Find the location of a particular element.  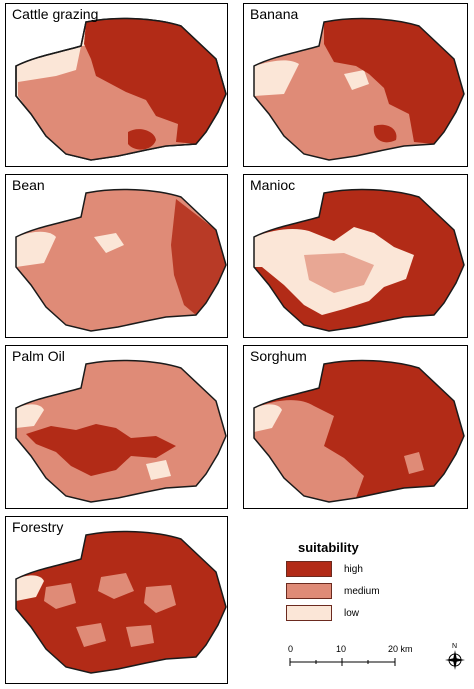

north-arrow-graphic: N is located at coordinates (455, 656).